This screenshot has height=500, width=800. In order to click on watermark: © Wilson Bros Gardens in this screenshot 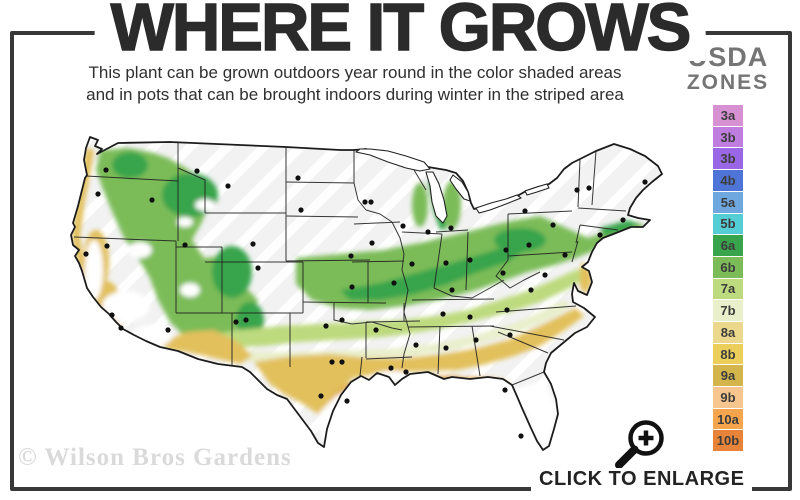, I will do `click(155, 457)`.